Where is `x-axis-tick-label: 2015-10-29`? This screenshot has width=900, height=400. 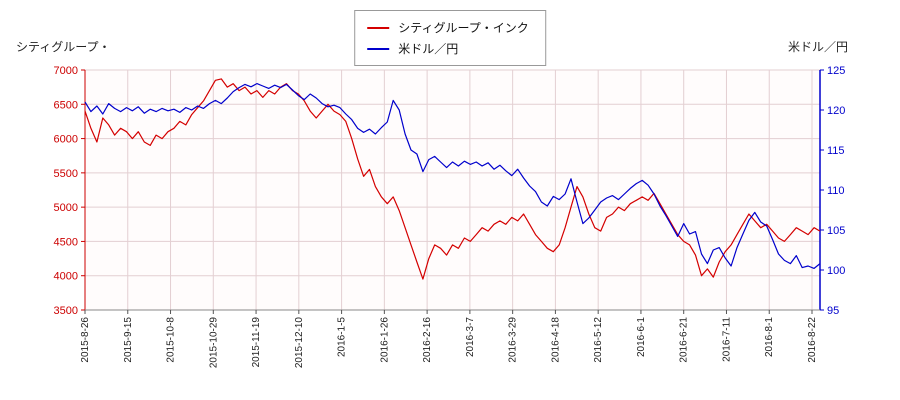
x-axis-tick-label: 2015-10-29 is located at coordinates (213, 343).